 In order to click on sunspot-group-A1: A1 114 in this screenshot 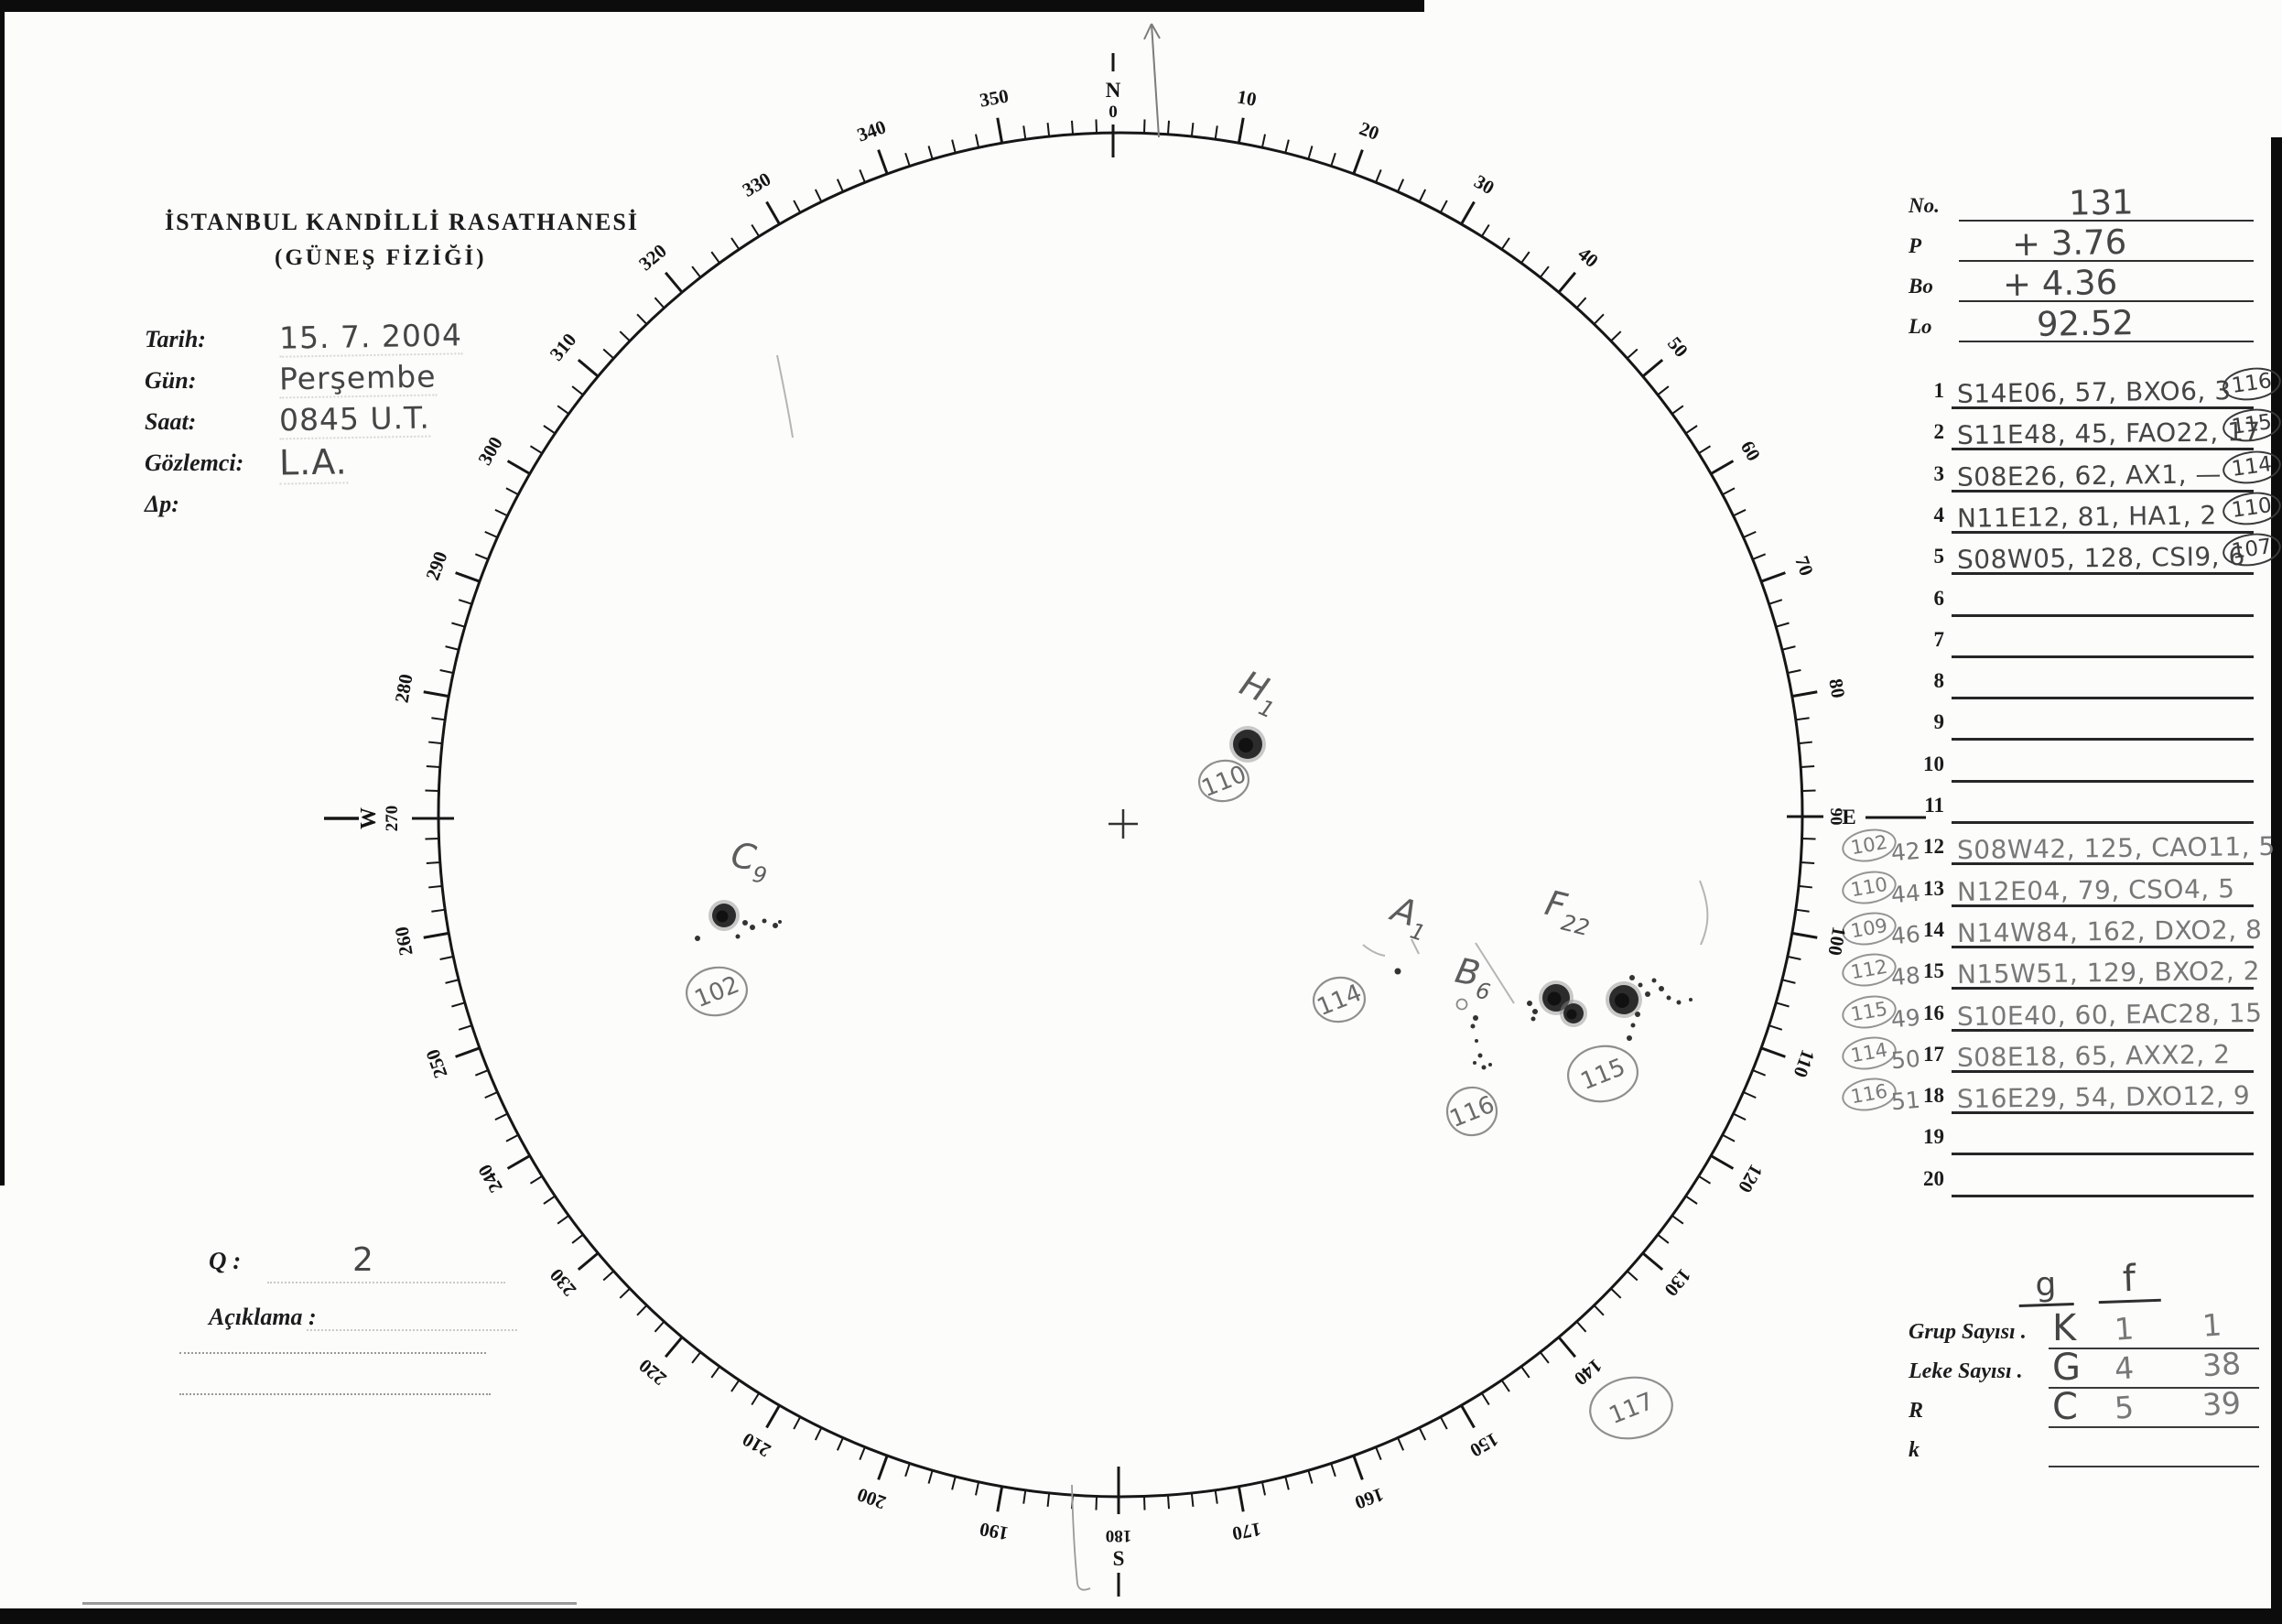, I will do `click(1370, 955)`.